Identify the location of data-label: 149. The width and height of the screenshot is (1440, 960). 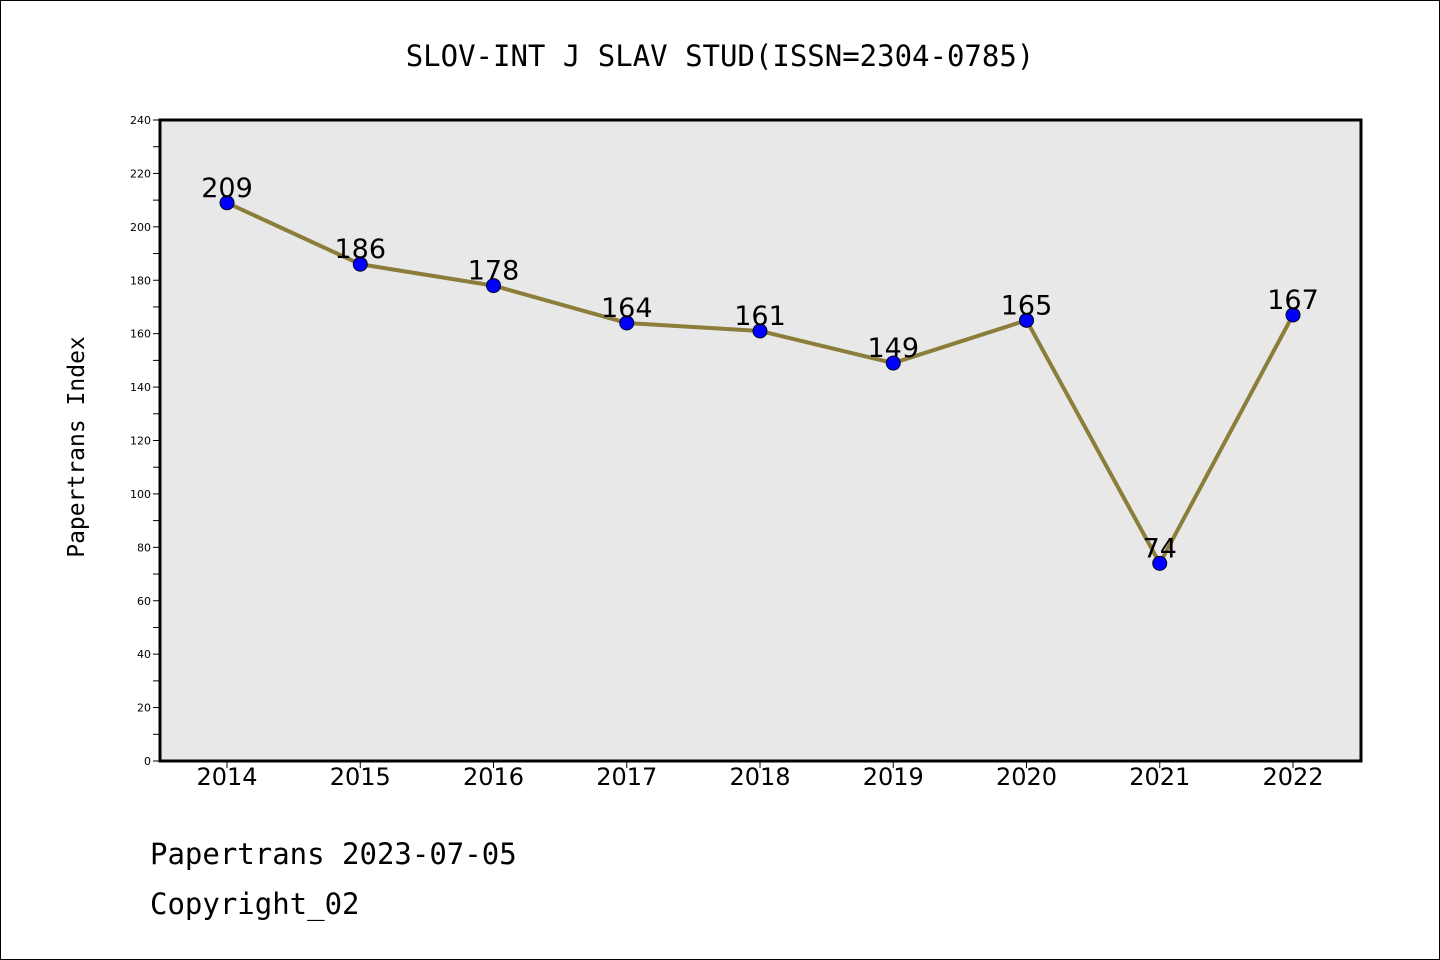
(893, 348).